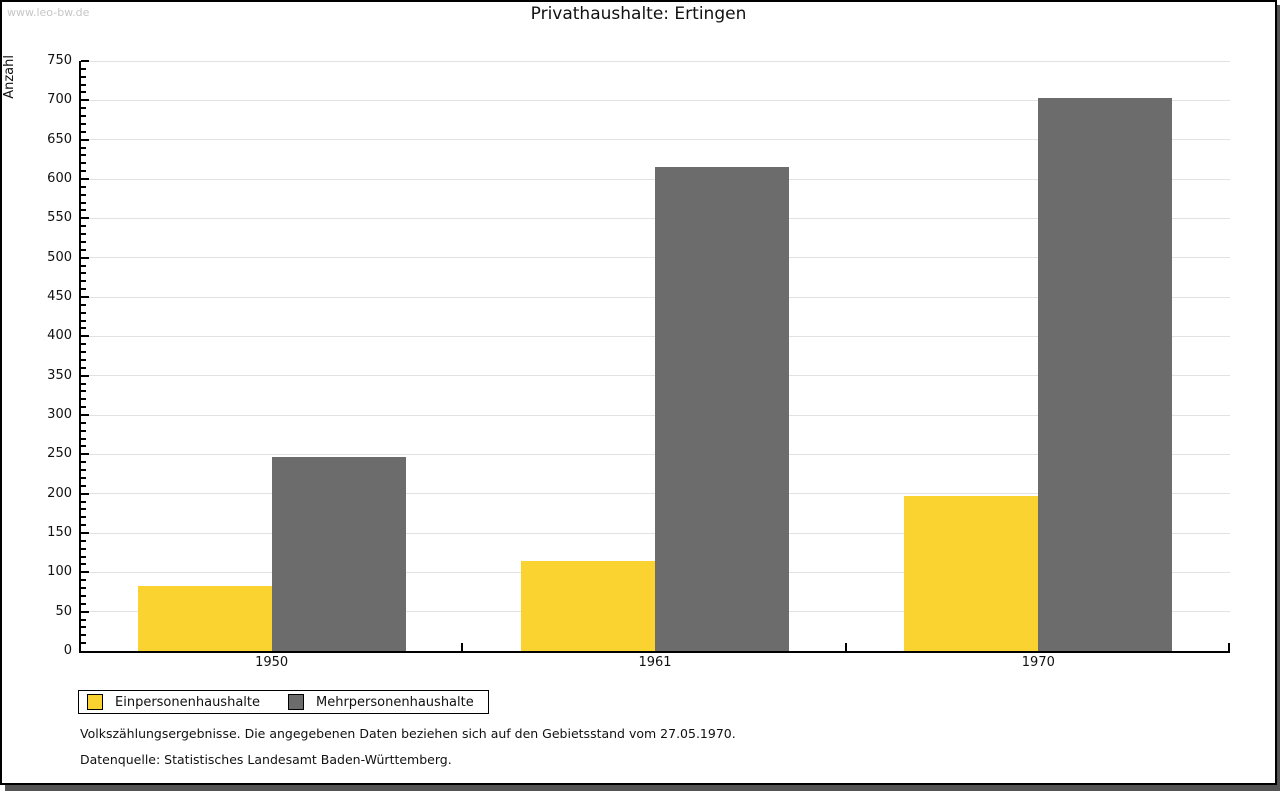 The height and width of the screenshot is (791, 1280). What do you see at coordinates (59, 493) in the screenshot?
I see `y-tick-label: 200` at bounding box center [59, 493].